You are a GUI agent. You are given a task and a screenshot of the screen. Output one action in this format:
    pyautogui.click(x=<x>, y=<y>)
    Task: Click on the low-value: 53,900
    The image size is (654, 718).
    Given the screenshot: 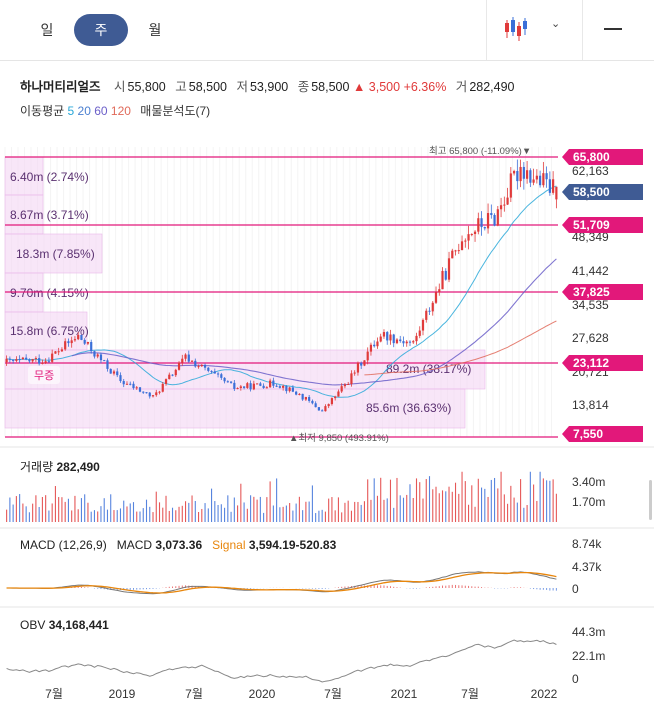 What is the action you would take?
    pyautogui.click(x=269, y=87)
    